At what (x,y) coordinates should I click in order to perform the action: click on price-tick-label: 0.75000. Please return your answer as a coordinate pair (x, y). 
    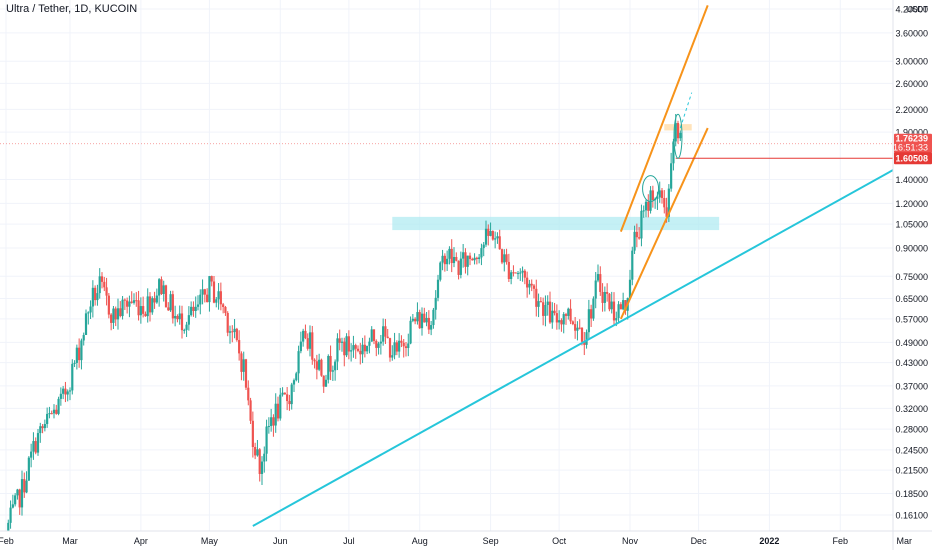
    Looking at the image, I should click on (911, 277).